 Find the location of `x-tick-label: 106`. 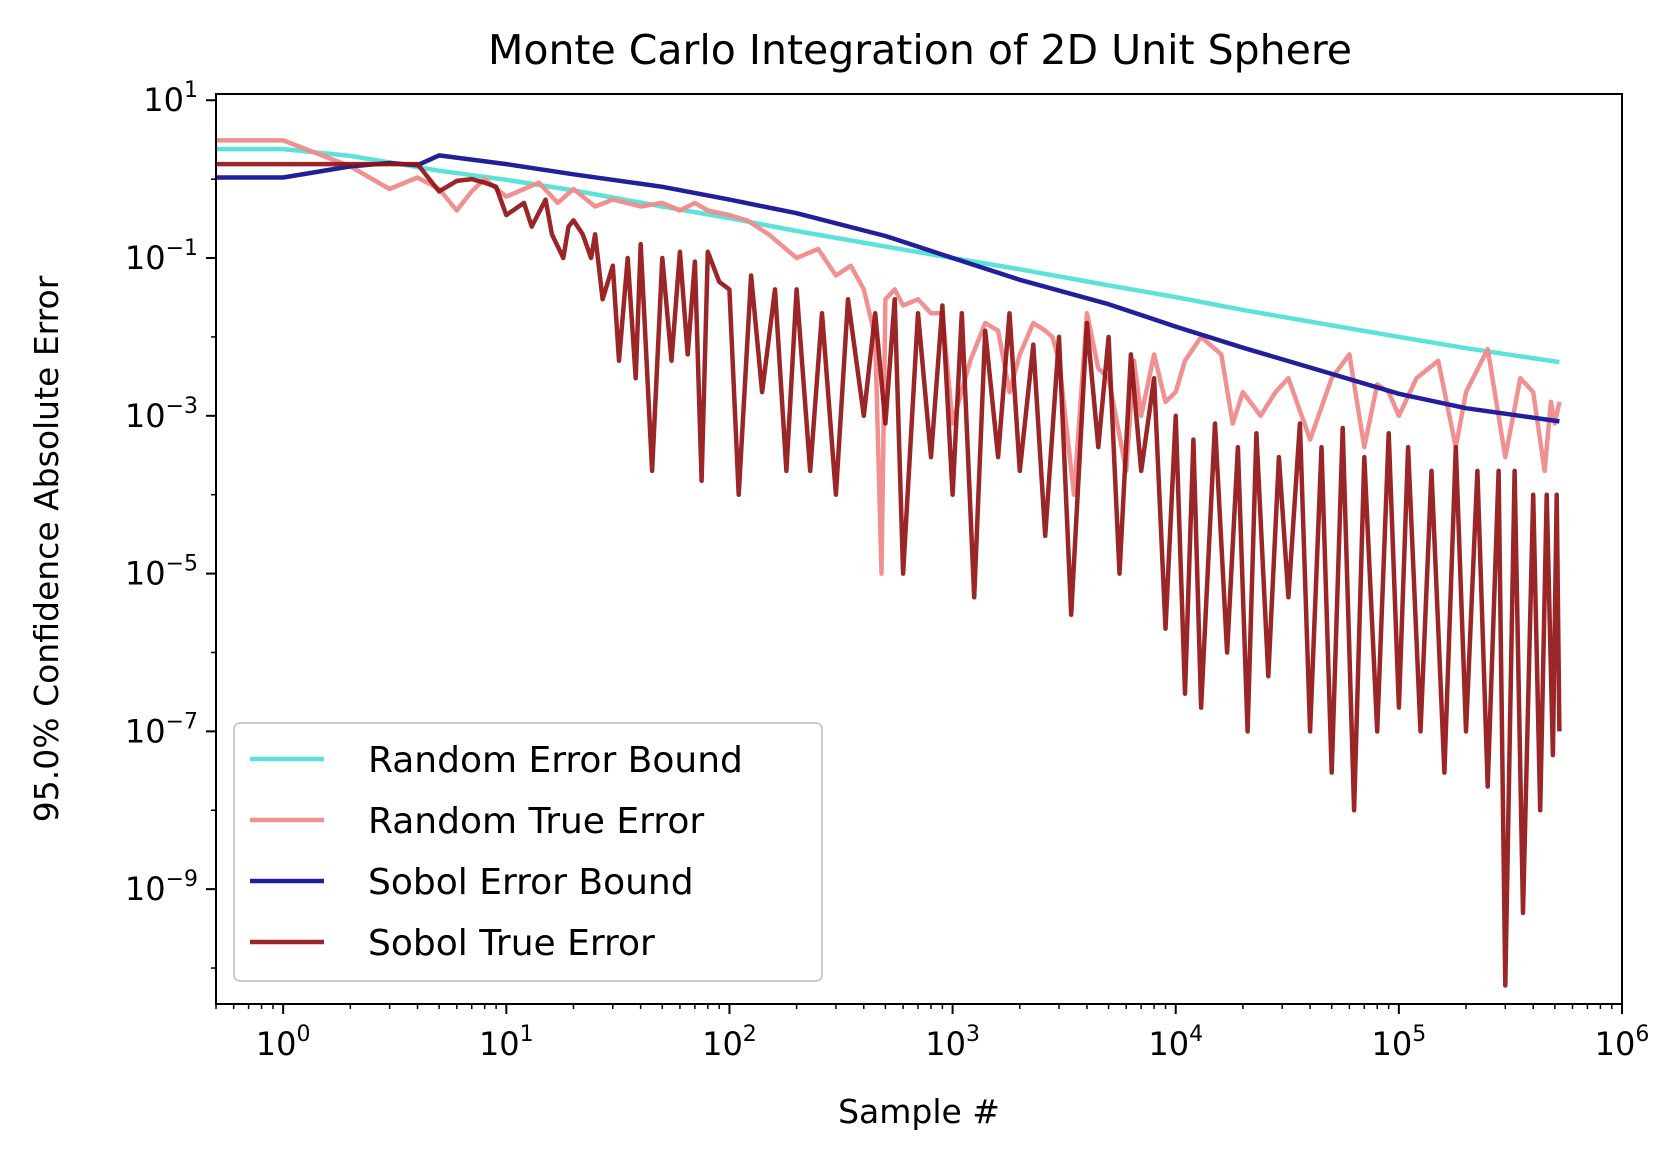

x-tick-label: 106 is located at coordinates (1622, 1042).